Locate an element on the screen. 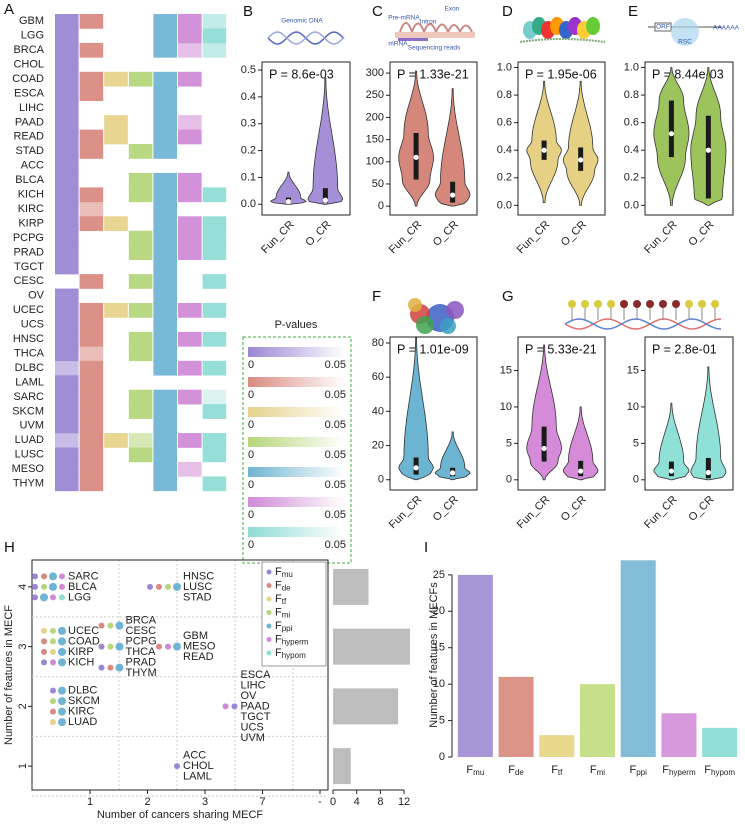  row-label: UVM is located at coordinates (32, 426).